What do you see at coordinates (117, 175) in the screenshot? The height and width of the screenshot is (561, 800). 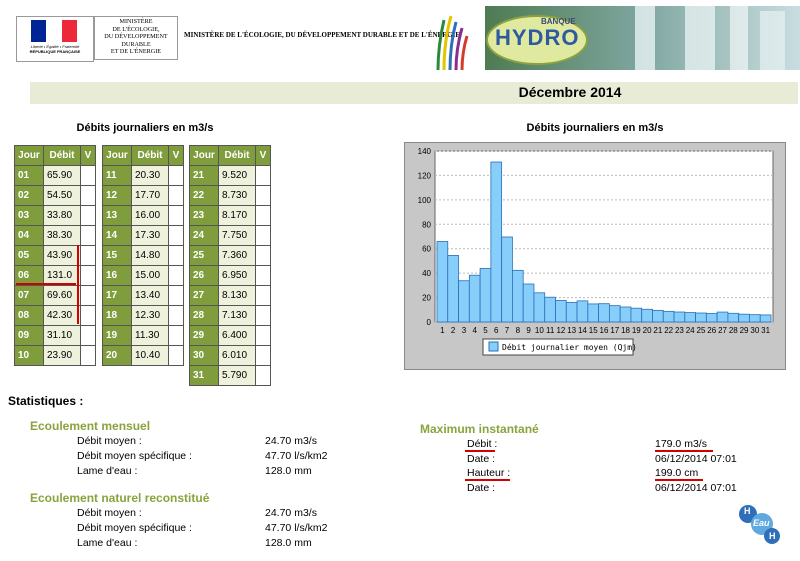 I see `day-cell: 11` at bounding box center [117, 175].